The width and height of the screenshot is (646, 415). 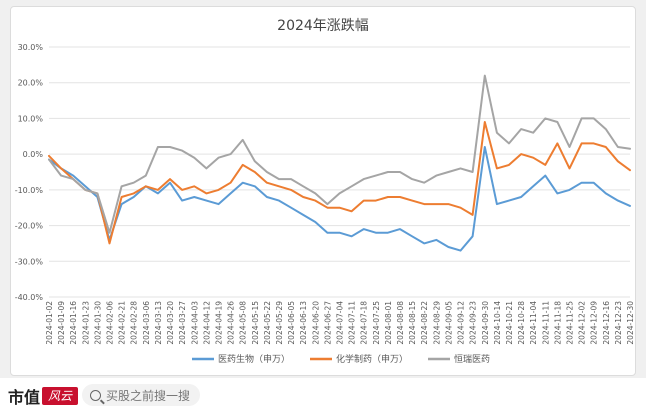 What do you see at coordinates (400, 323) in the screenshot?
I see `x-tick-label: 2024-08-08` at bounding box center [400, 323].